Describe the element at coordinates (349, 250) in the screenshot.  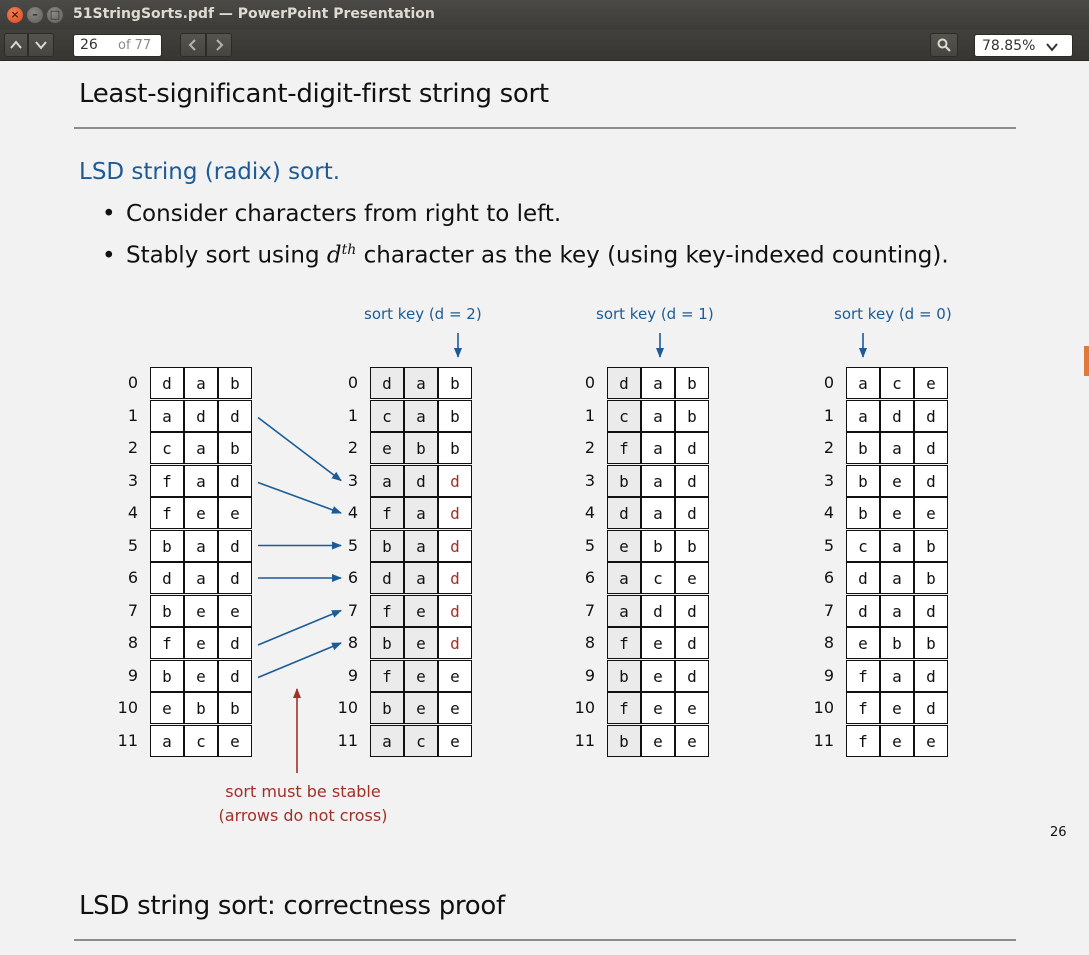
I see `bullet-2-superscript: th` at that location.